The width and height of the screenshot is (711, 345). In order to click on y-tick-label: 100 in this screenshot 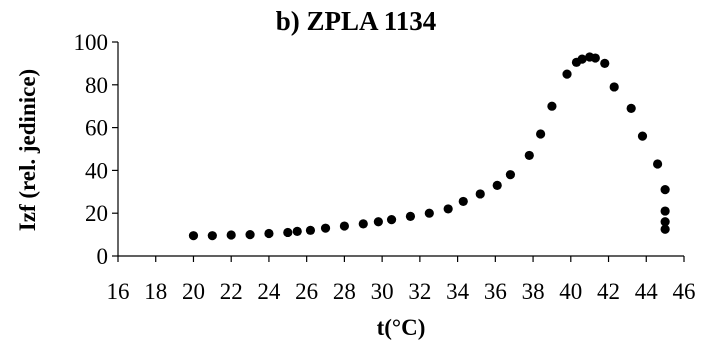, I will do `click(91, 42)`.